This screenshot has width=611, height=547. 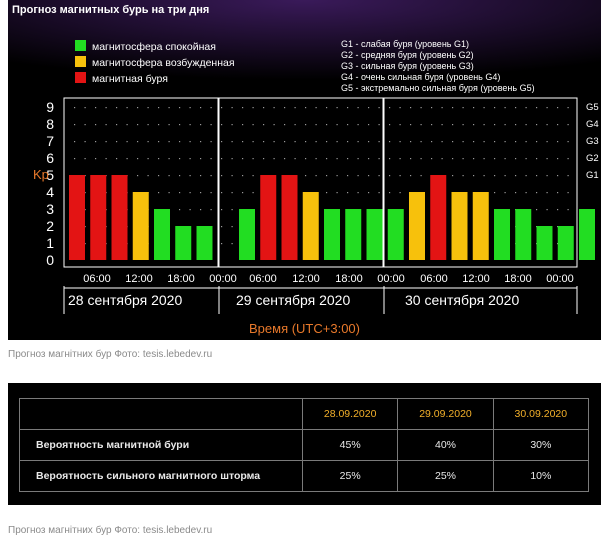 What do you see at coordinates (41, 174) in the screenshot?
I see `y-axis-label: Kp` at bounding box center [41, 174].